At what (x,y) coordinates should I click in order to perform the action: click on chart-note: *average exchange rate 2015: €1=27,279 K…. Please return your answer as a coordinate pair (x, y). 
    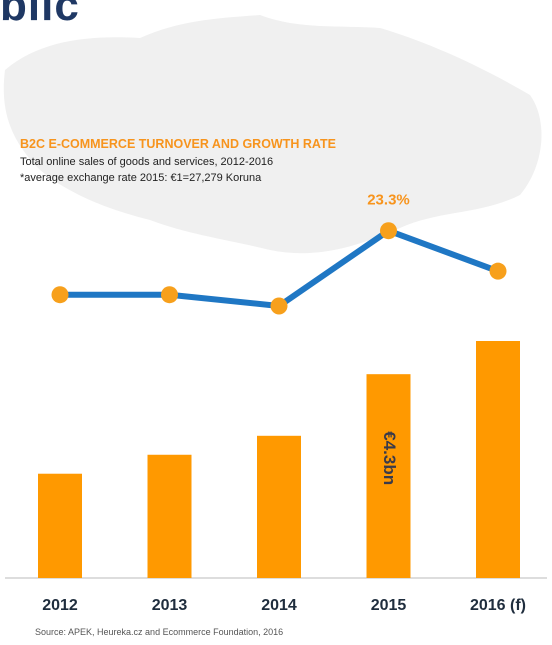
    Looking at the image, I should click on (141, 178).